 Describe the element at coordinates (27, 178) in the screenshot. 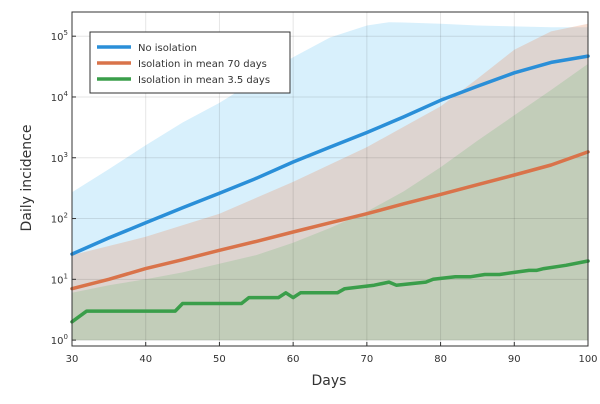

I see `y-axis-label: Daily incidence` at that location.